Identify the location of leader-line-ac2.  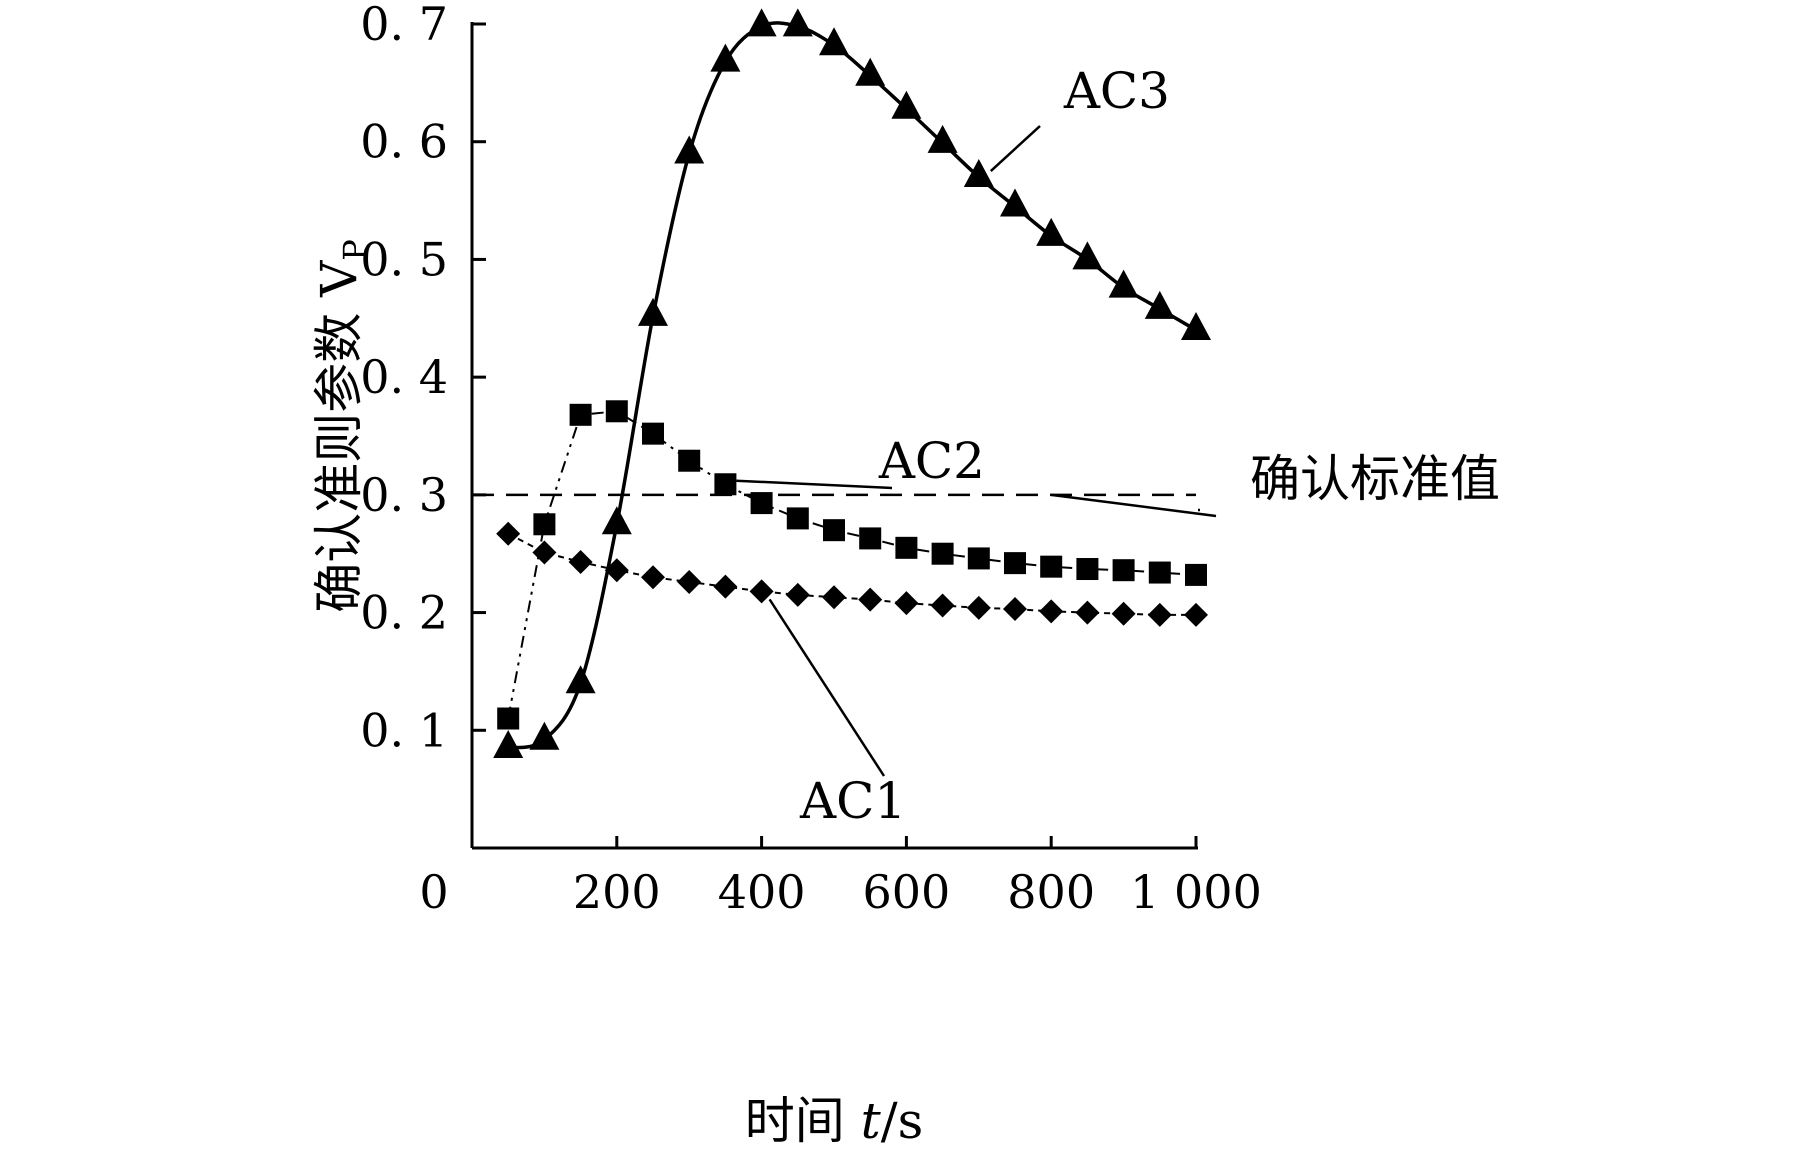
(814, 484).